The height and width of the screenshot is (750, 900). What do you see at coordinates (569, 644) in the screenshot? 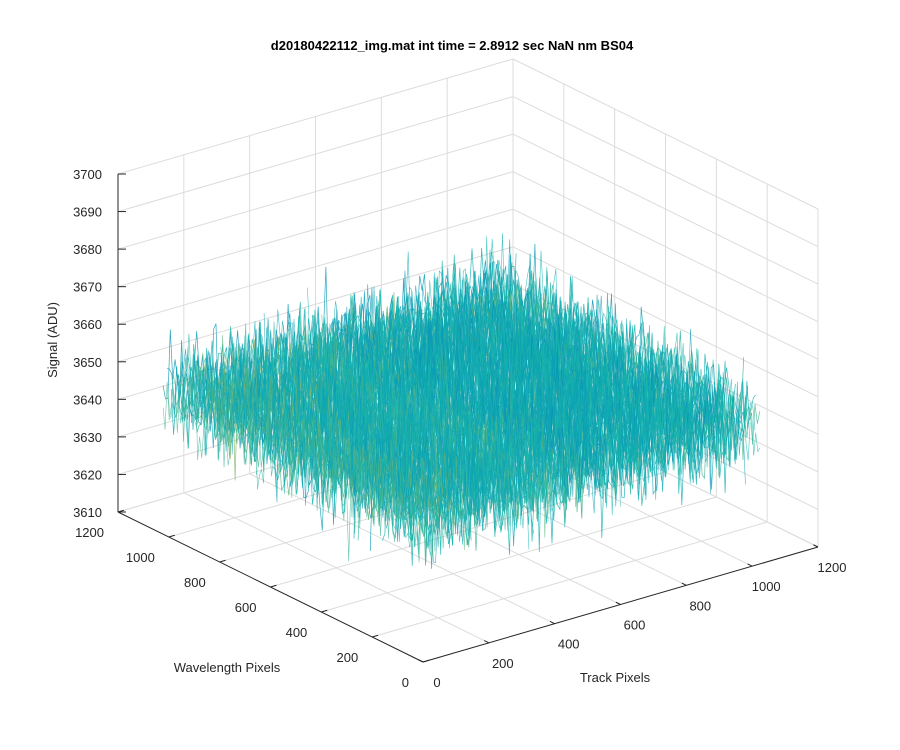
I see `x-tick-label: 400` at bounding box center [569, 644].